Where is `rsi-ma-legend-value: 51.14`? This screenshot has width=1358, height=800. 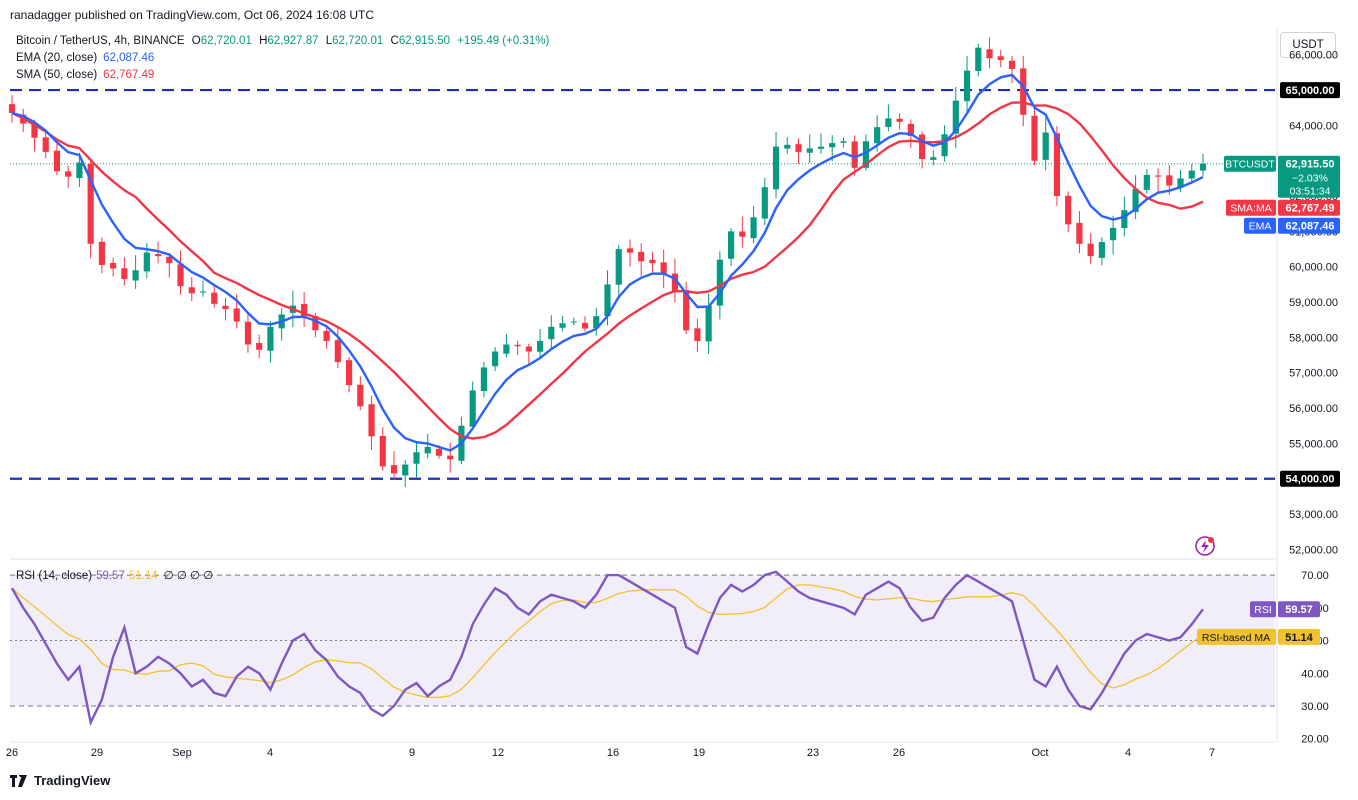 rsi-ma-legend-value: 51.14 is located at coordinates (143, 576).